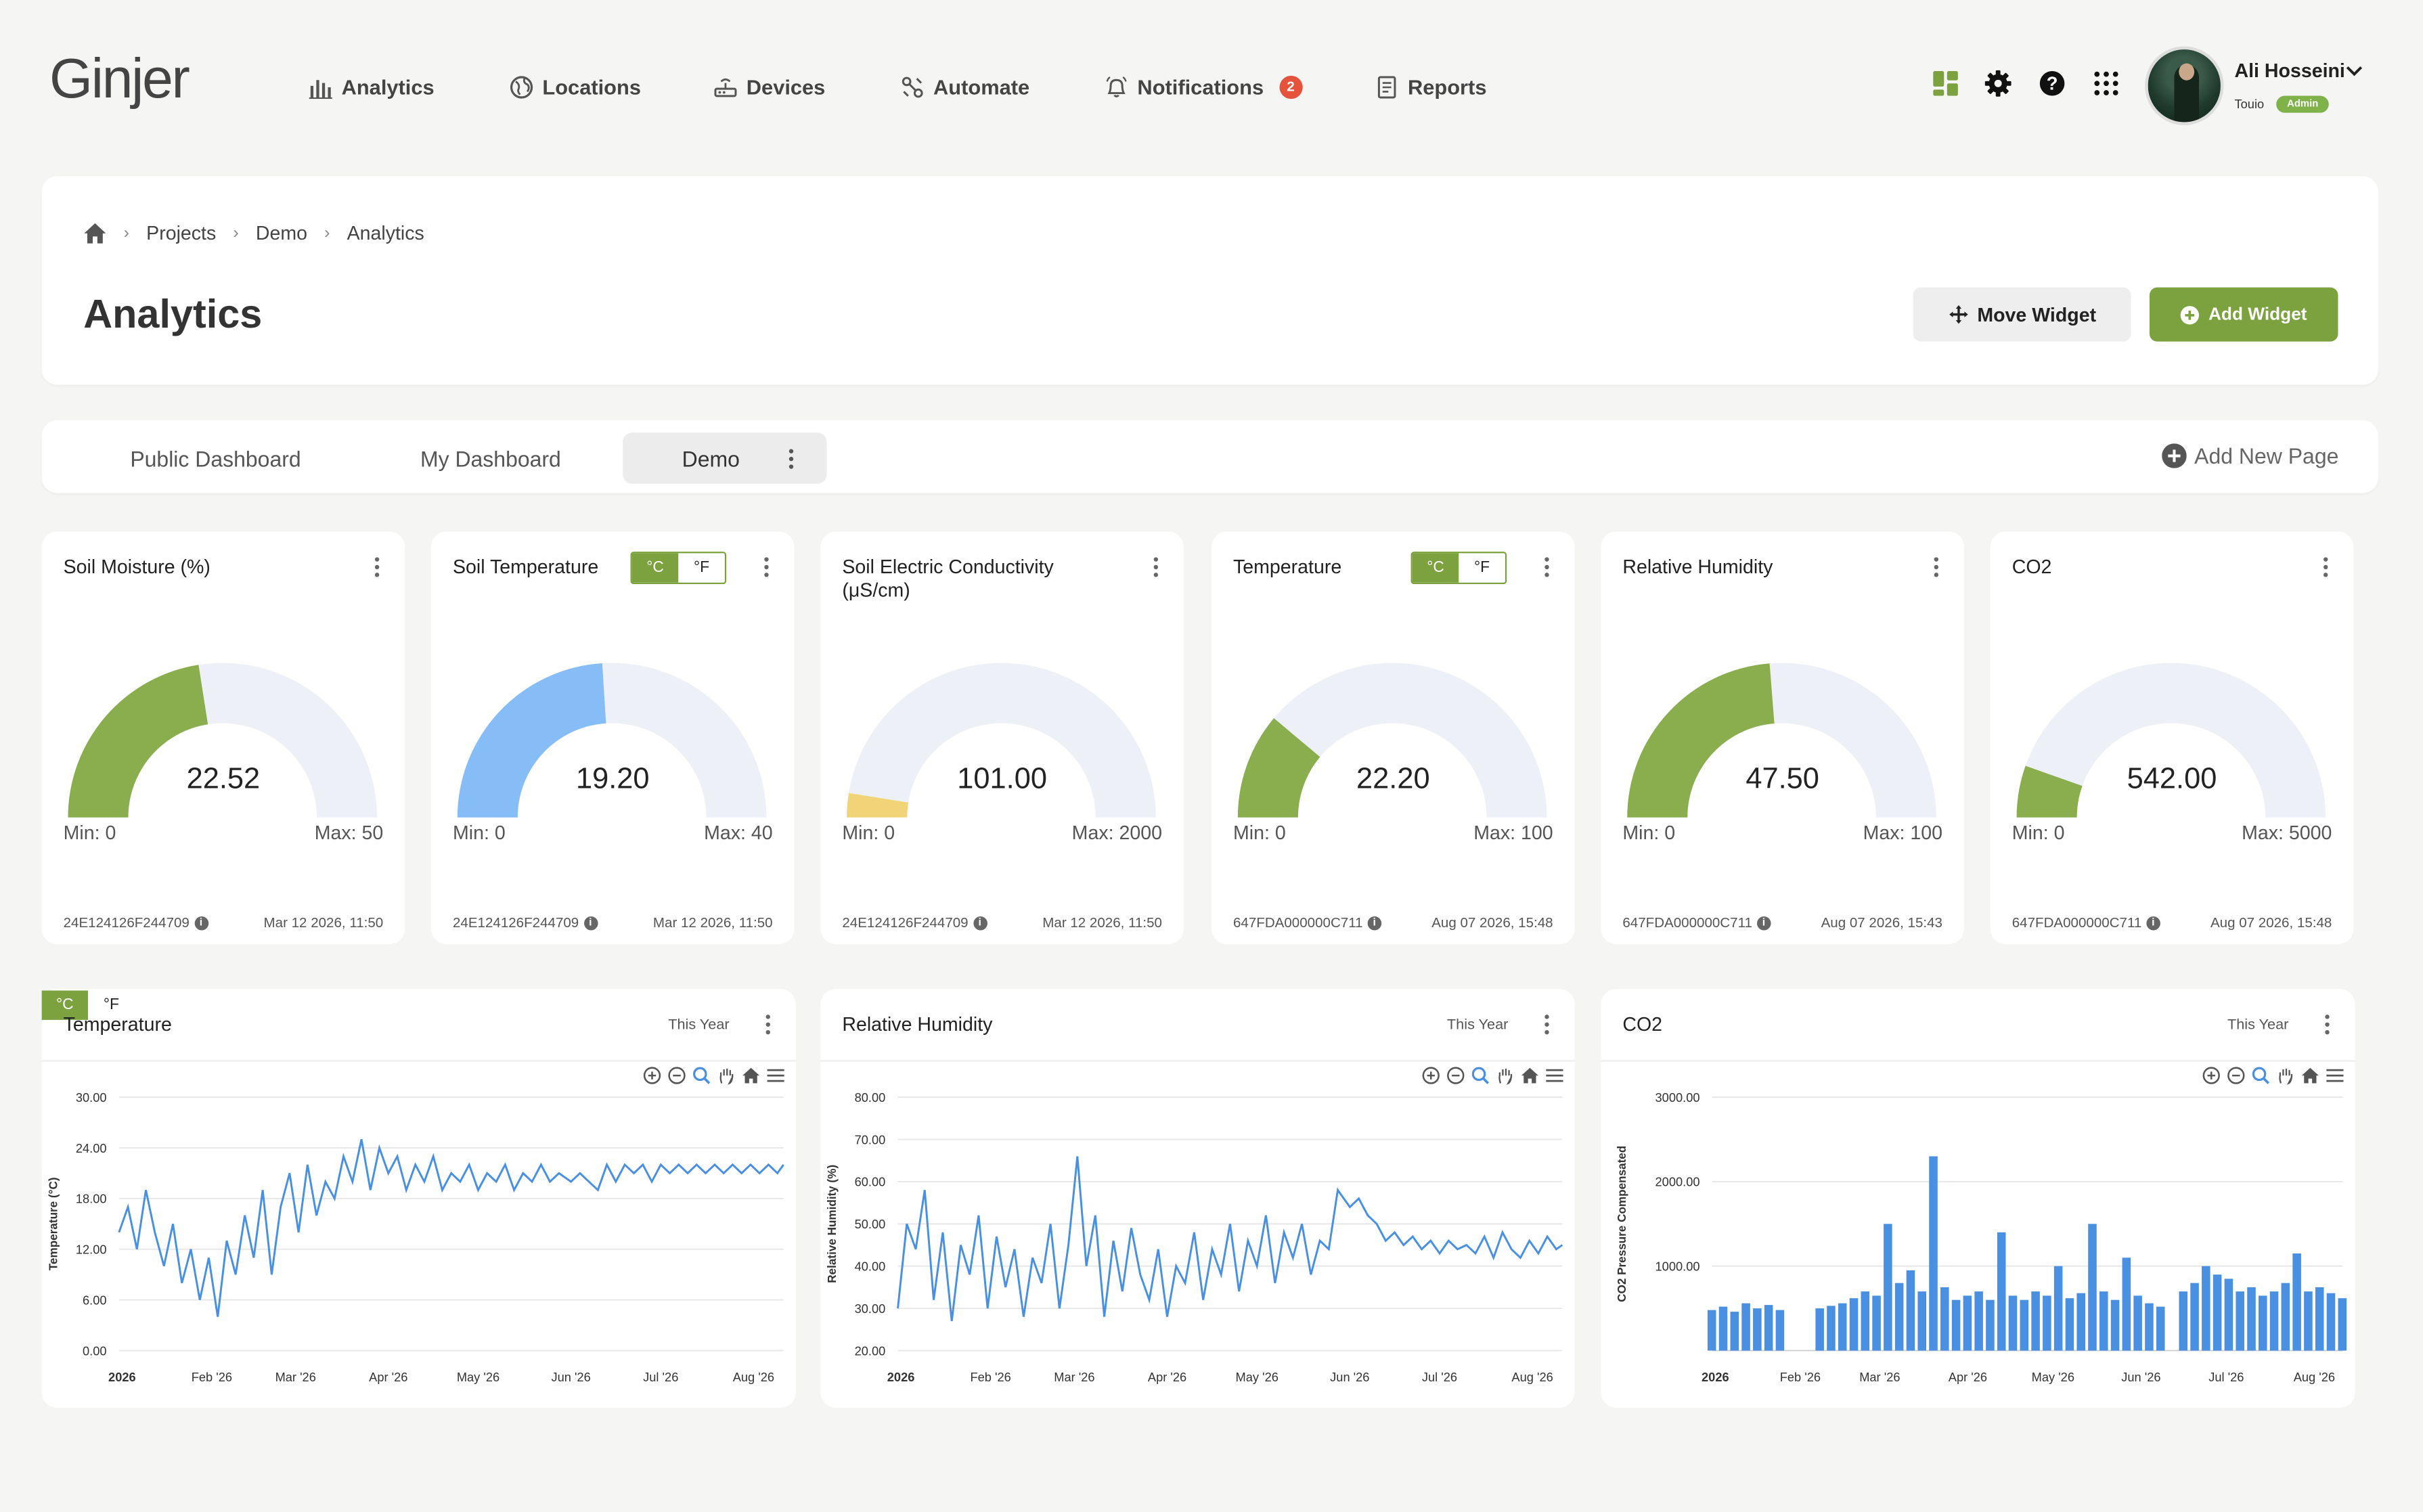 This screenshot has width=2423, height=1512. I want to click on gauge-value: 19.20, so click(612, 779).